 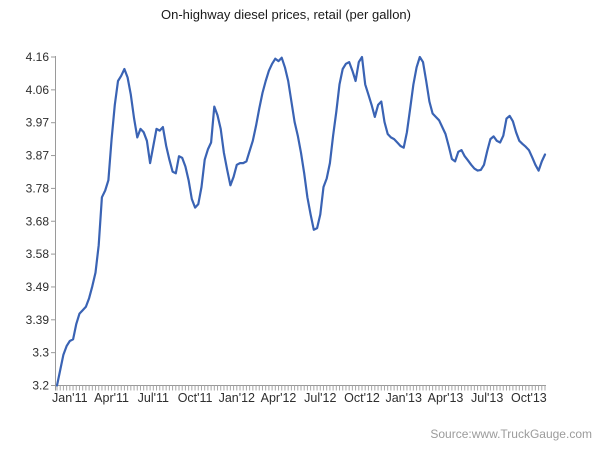 I want to click on y-tick-label: 3.68, so click(x=38, y=221).